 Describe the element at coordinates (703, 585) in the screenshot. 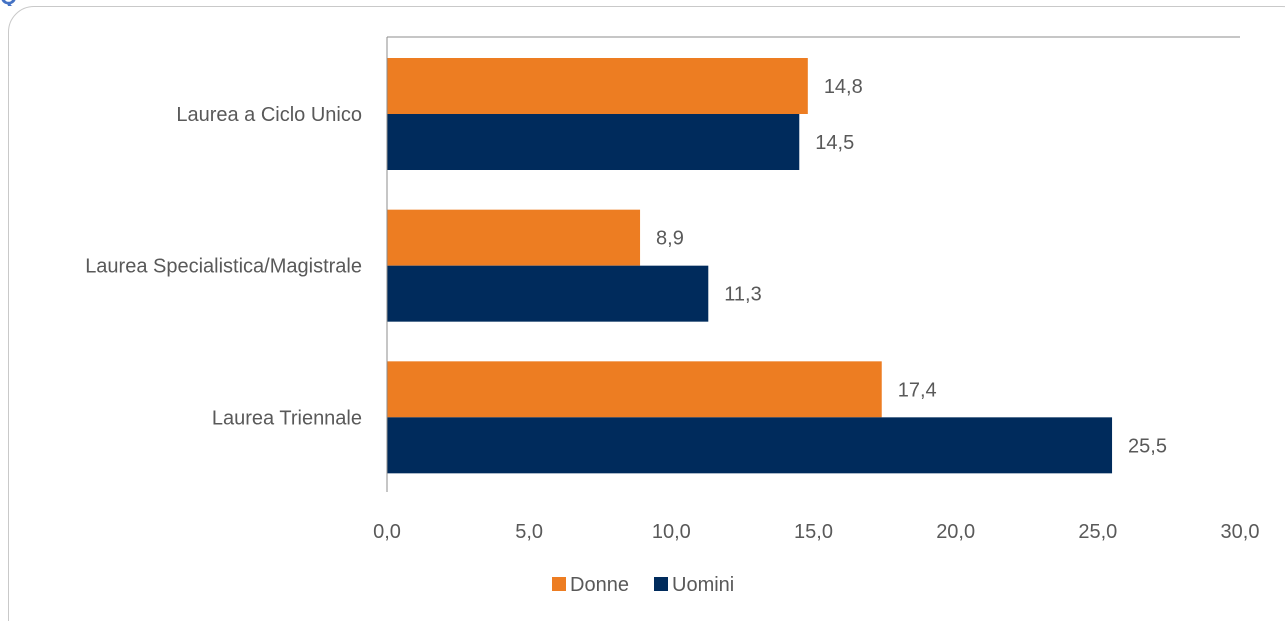

I see `legend-label-uomini: Uomini` at that location.